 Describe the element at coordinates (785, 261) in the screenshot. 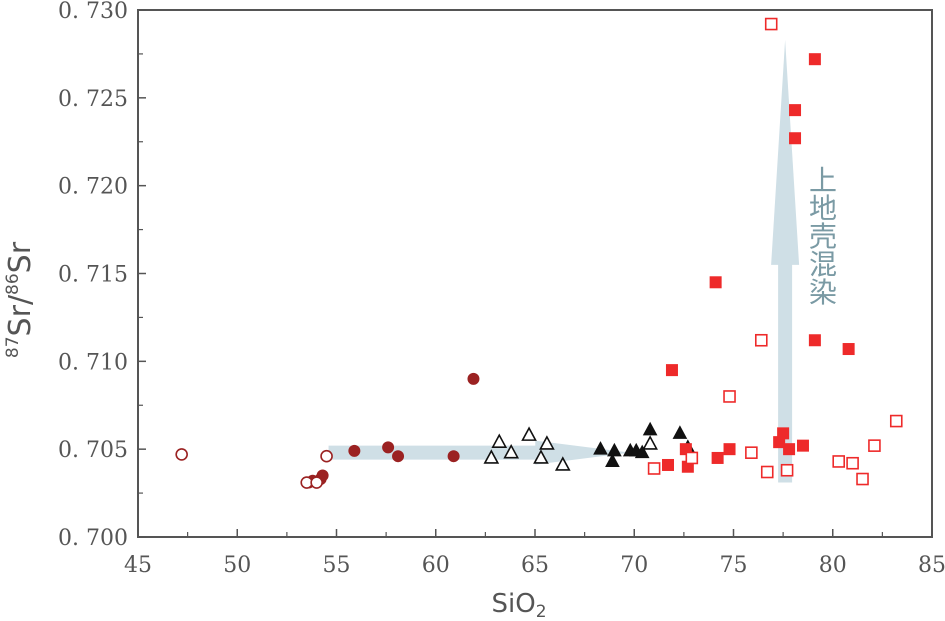

I see `crustal-contamination-arrow` at that location.